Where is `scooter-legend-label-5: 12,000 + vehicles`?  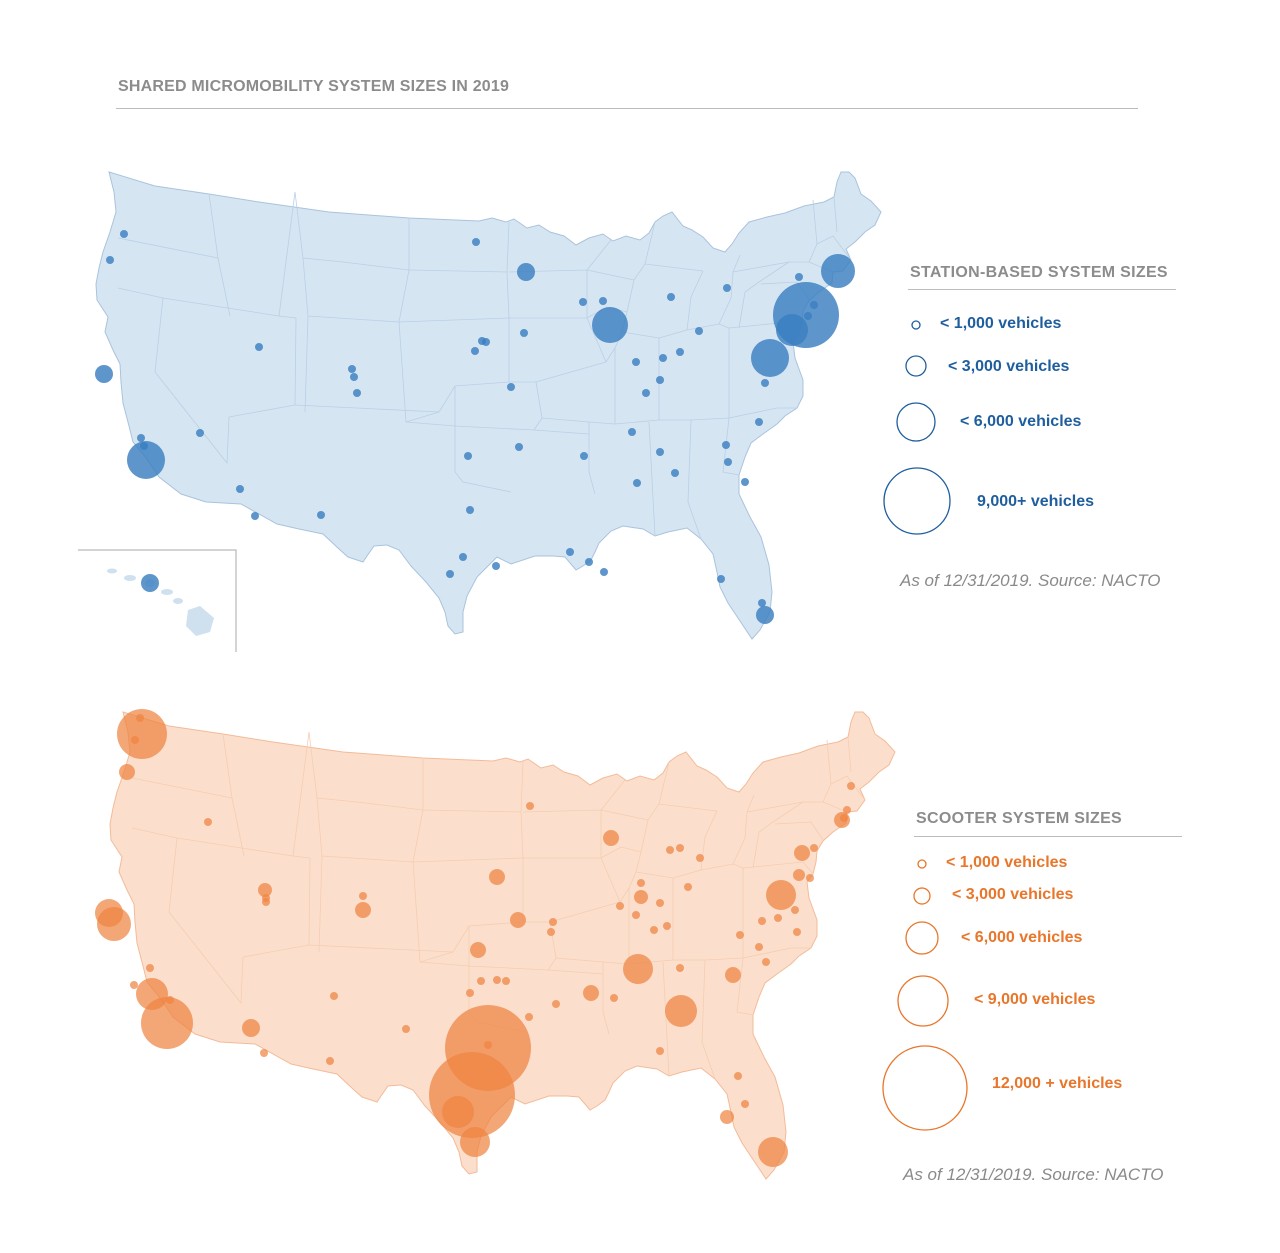
scooter-legend-label-5: 12,000 + vehicles is located at coordinates (1057, 1083).